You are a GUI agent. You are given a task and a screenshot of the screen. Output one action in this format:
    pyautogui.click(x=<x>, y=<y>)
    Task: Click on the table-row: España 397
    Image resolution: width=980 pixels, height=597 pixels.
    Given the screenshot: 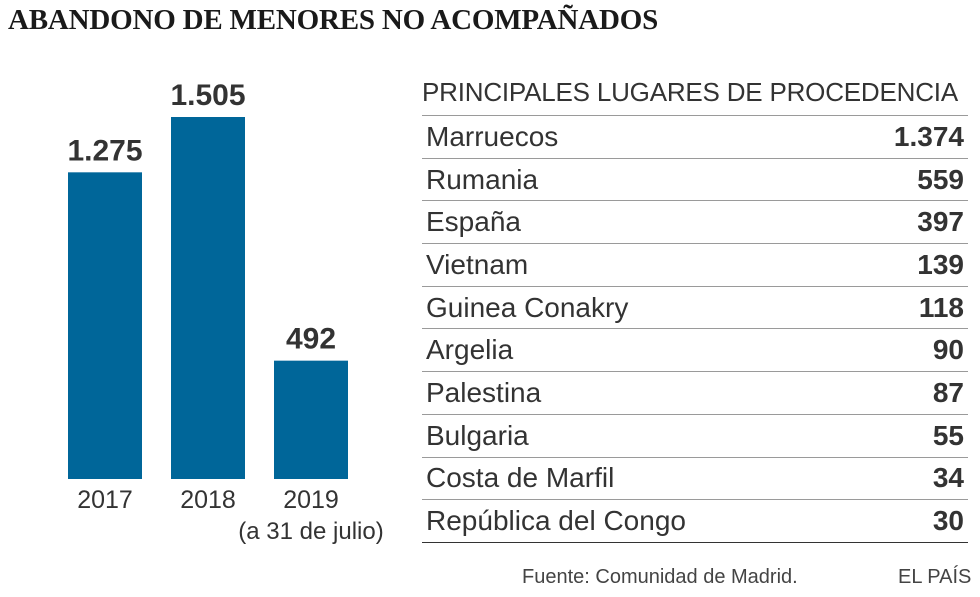 What is the action you would take?
    pyautogui.click(x=695, y=223)
    